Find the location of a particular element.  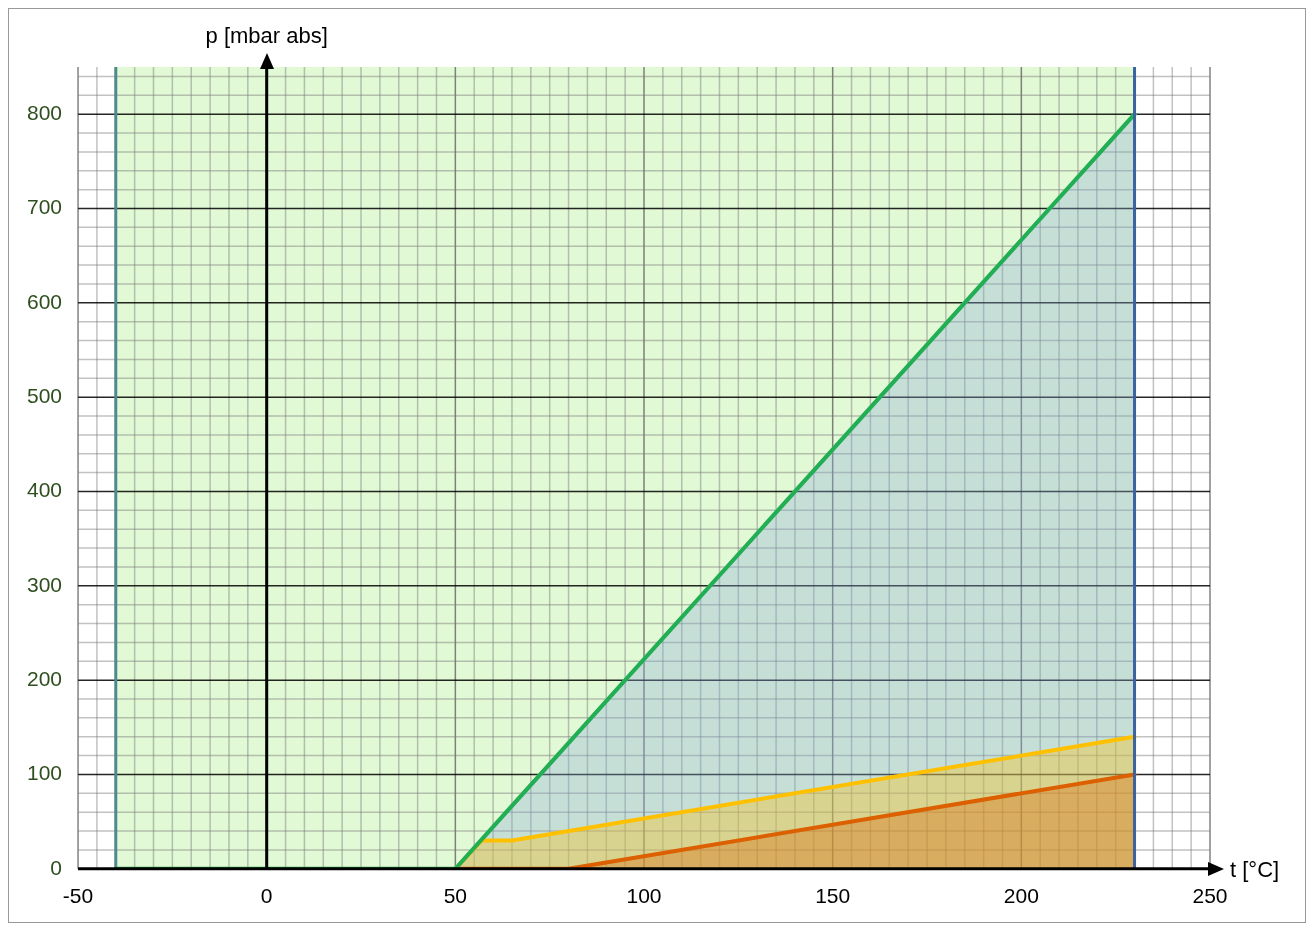

x-axis-title: t [°C] is located at coordinates (1255, 869).